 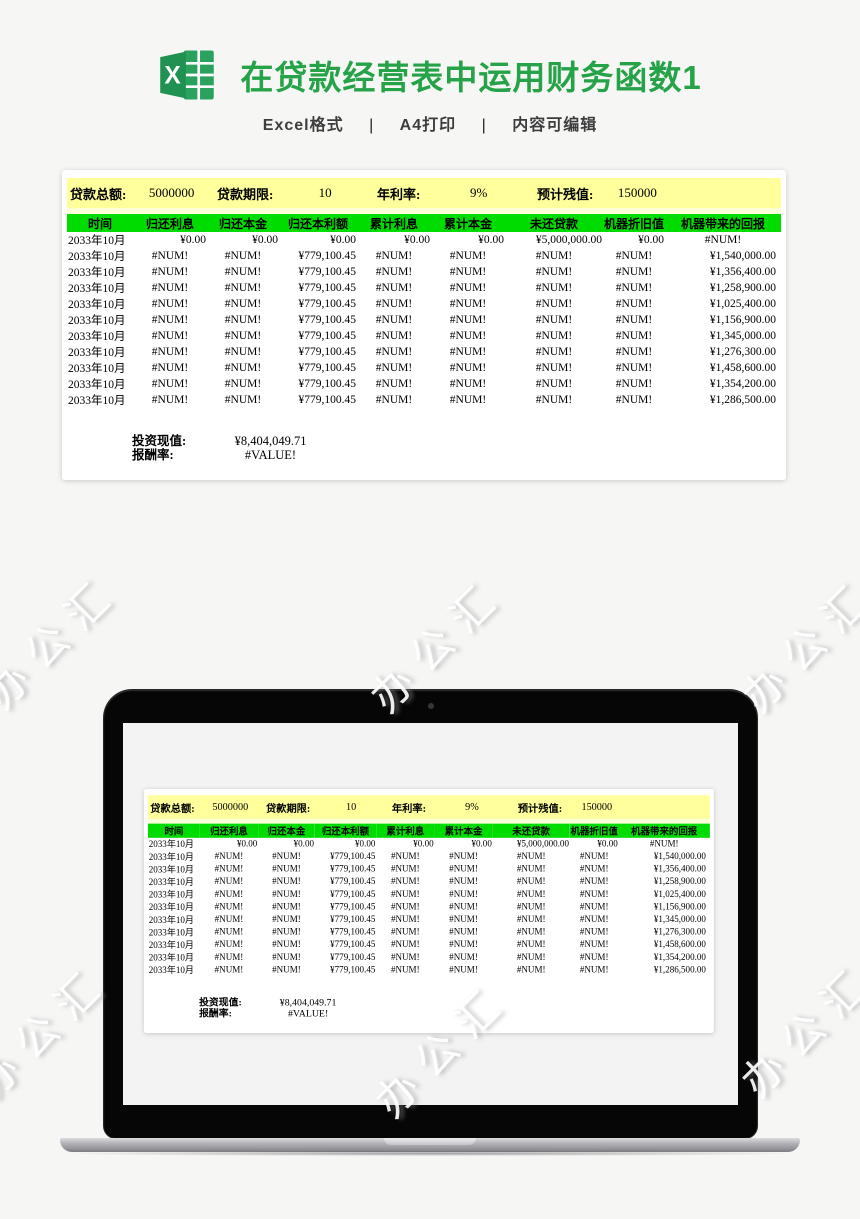 I want to click on cell-machine-return: ¥1,356,400.00, so click(x=742, y=272).